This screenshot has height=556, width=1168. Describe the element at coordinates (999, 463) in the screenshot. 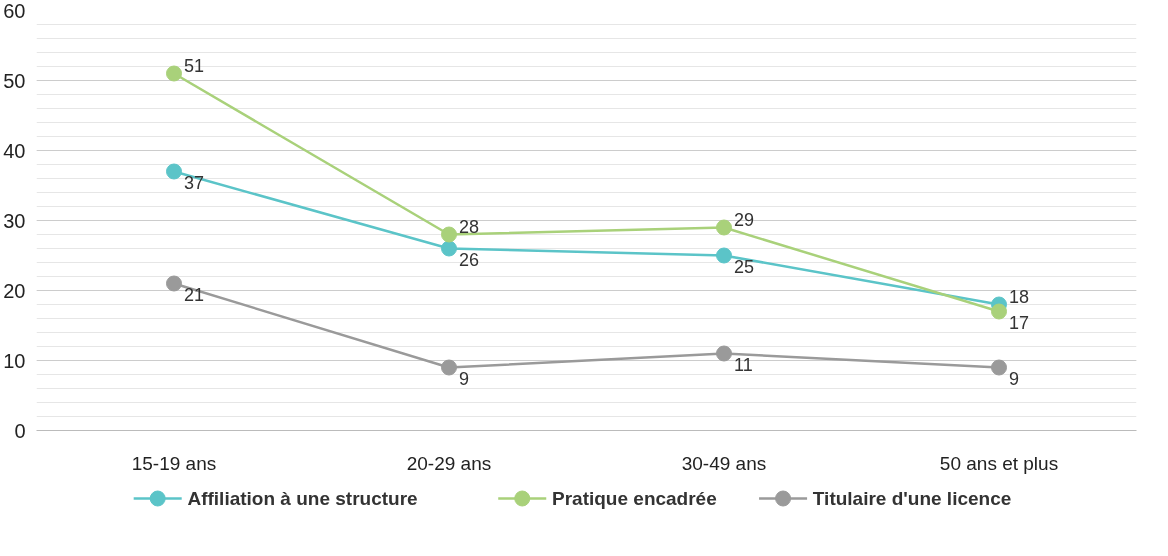

I see `x-tick-label: 50 ans et plus` at that location.